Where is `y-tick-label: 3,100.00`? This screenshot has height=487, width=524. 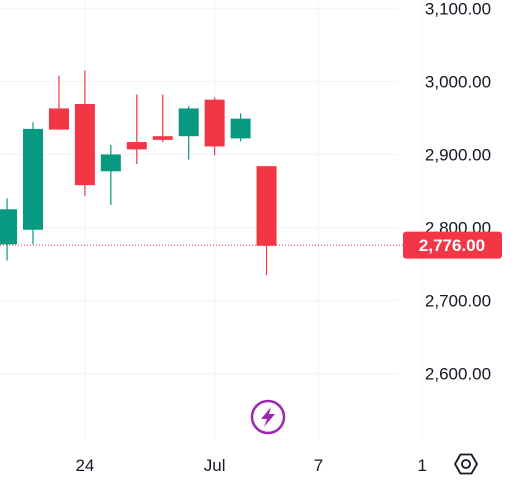
y-tick-label: 3,100.00 is located at coordinates (458, 9).